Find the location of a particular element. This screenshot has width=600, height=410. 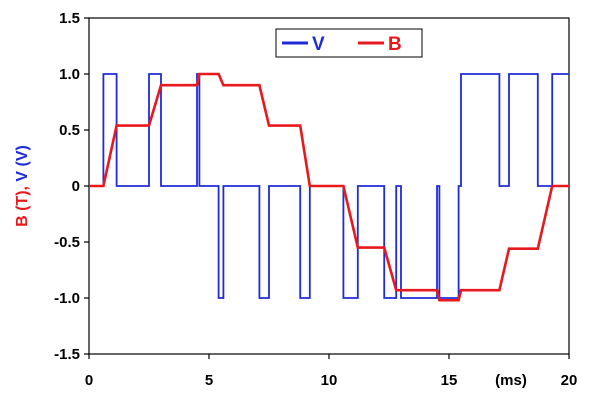

legend-label-v: V is located at coordinates (318, 44).